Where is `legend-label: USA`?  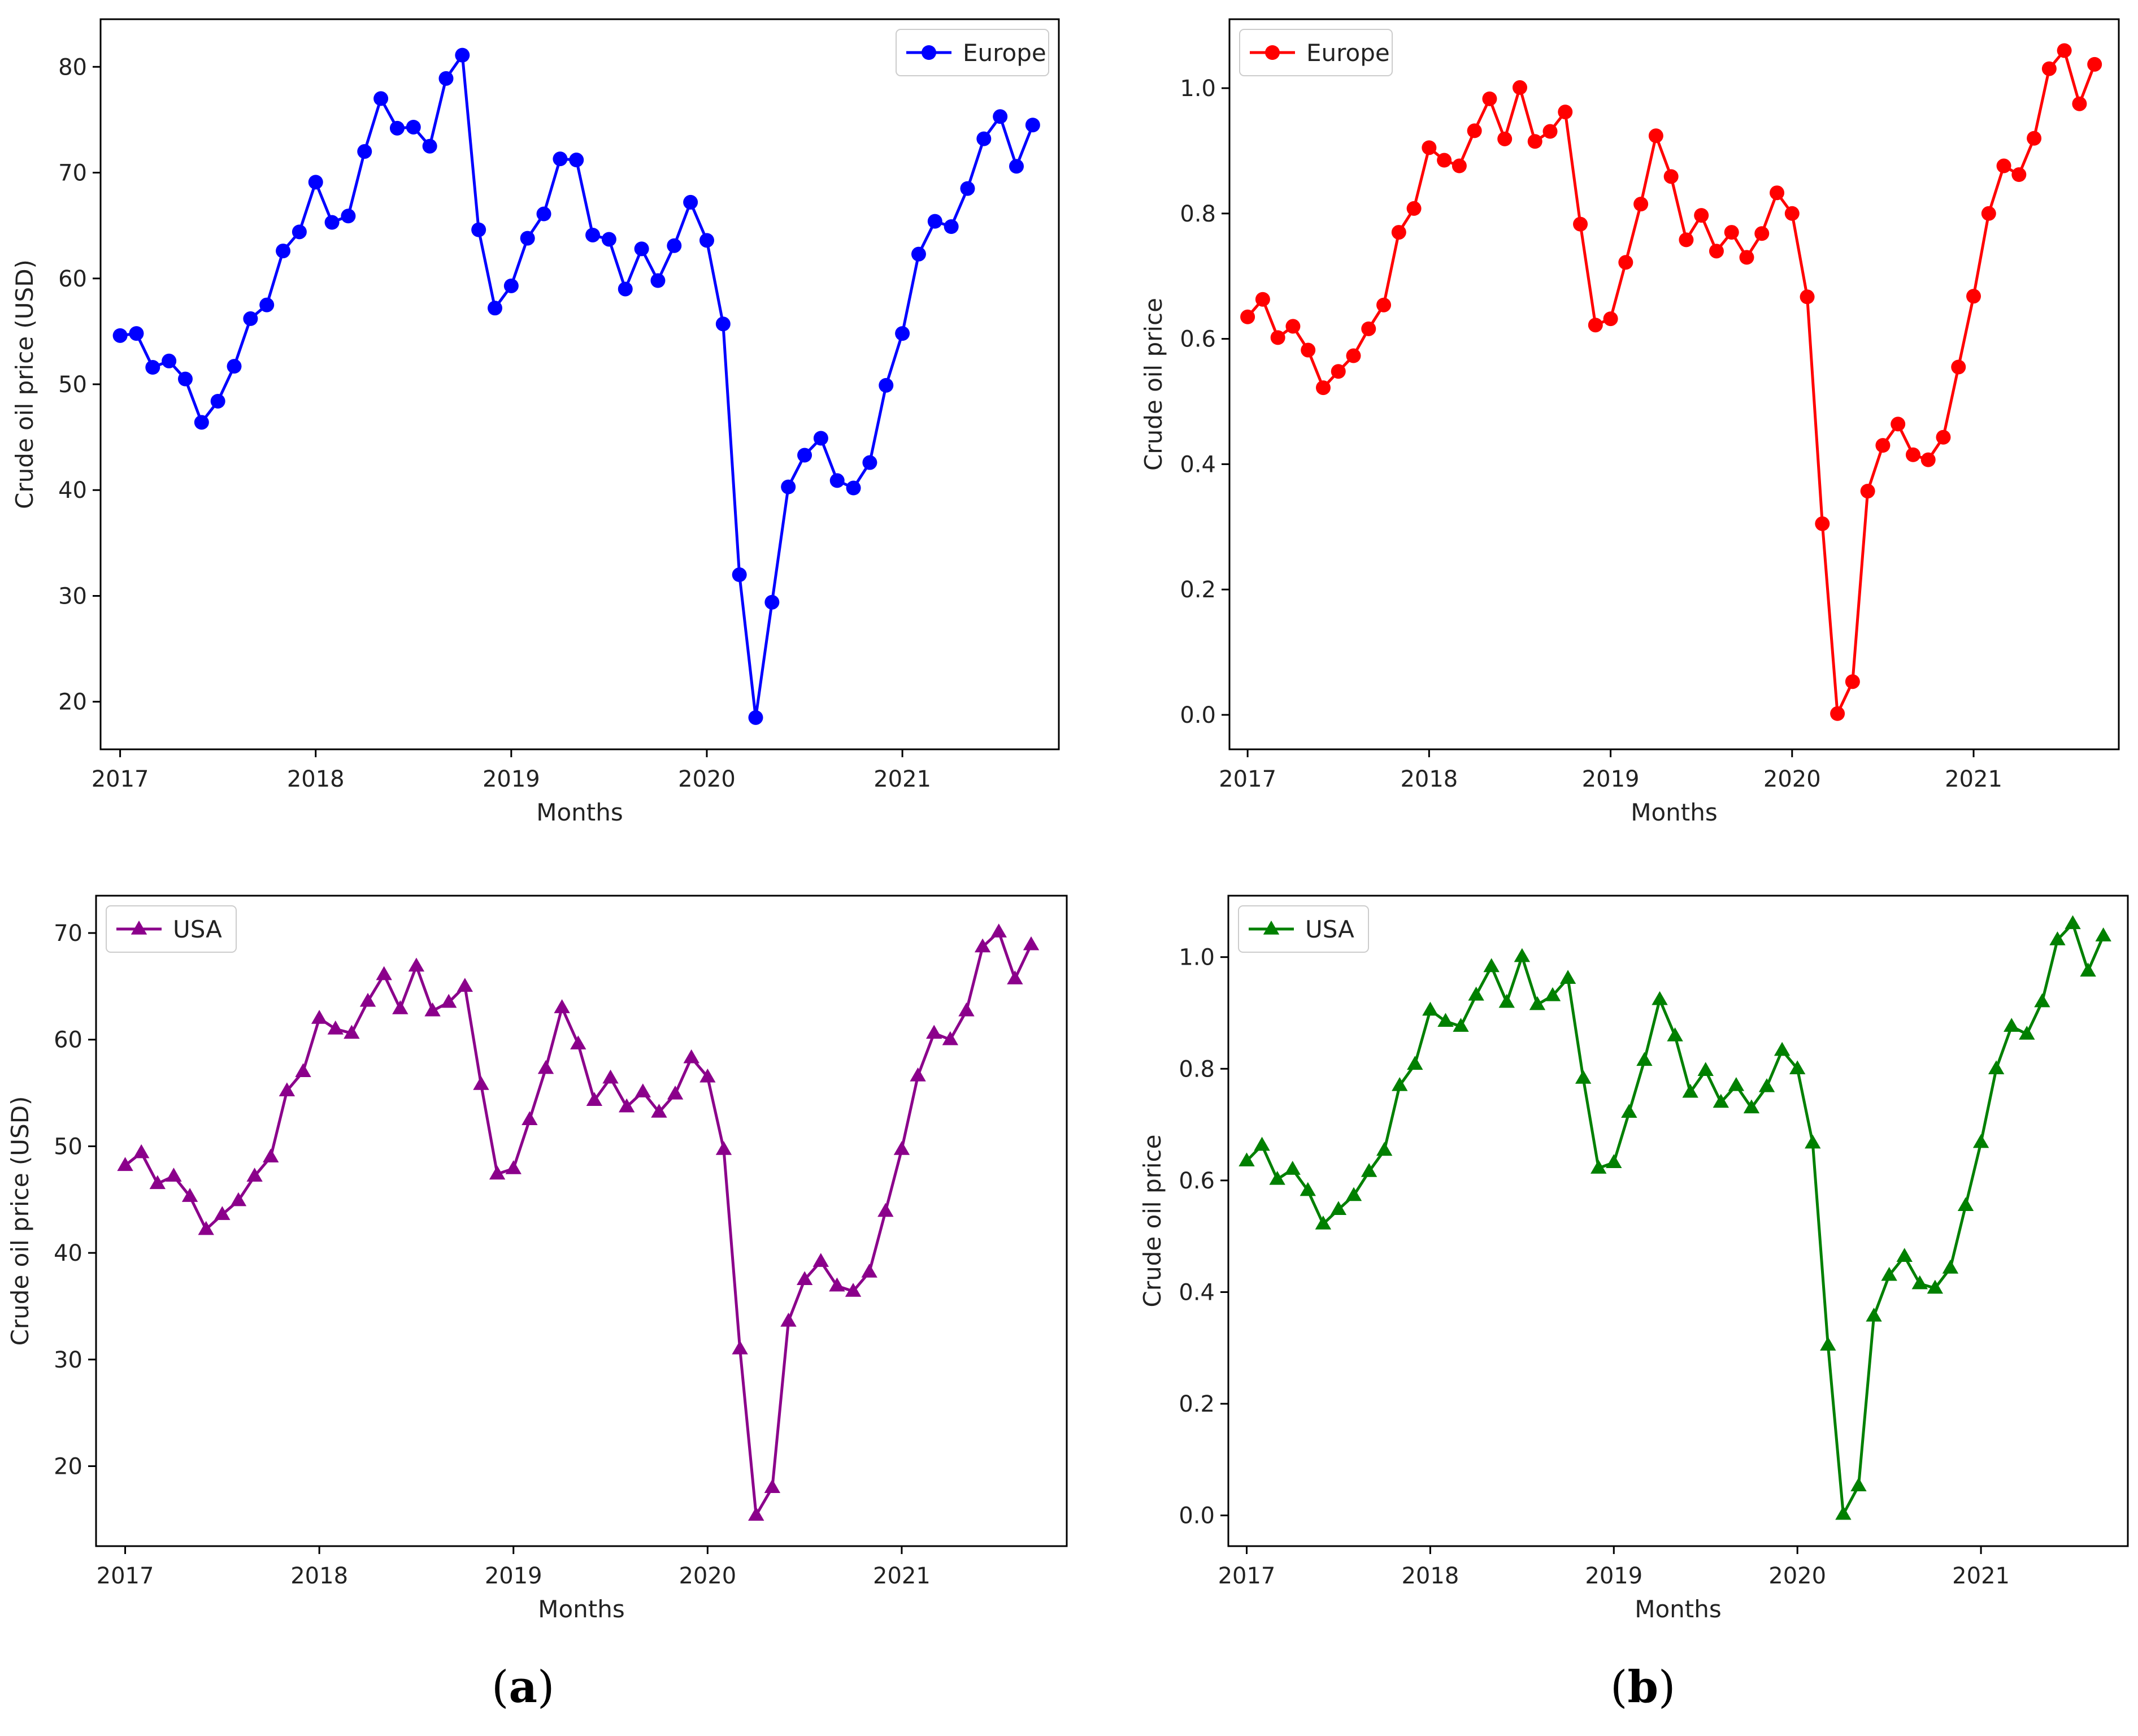
legend-label: USA is located at coordinates (197, 929).